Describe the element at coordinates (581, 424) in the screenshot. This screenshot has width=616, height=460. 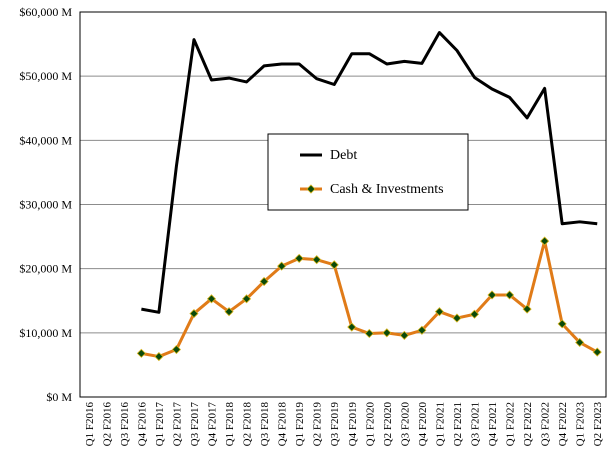
I see `x-tick-label: Q1 F2023` at that location.